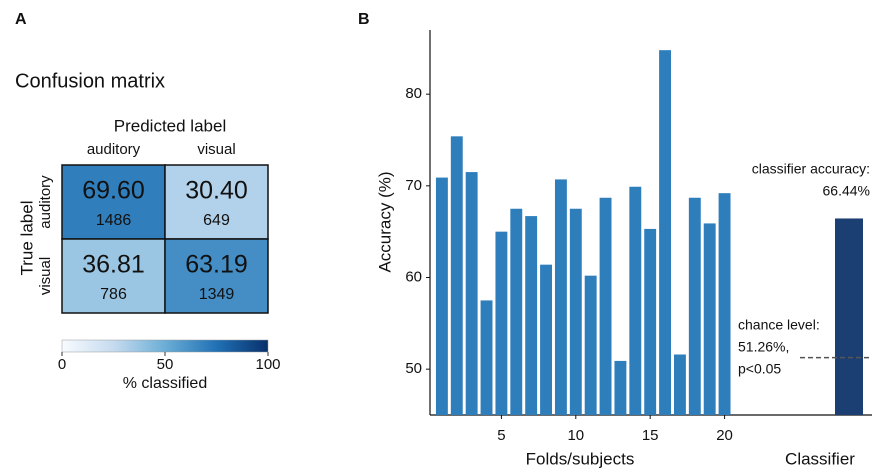 The width and height of the screenshot is (872, 473). I want to click on annotation: chance level:, so click(779, 325).